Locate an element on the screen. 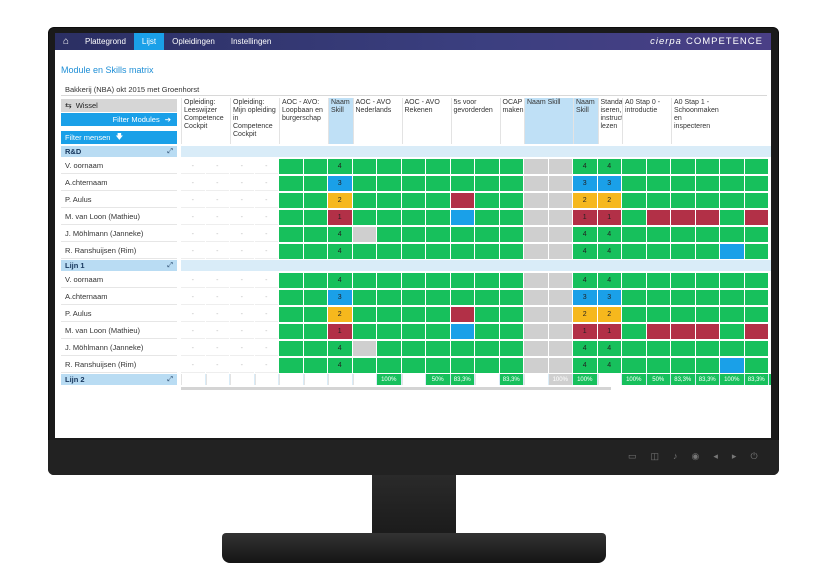  horizontal-scrollbar is located at coordinates (396, 388).